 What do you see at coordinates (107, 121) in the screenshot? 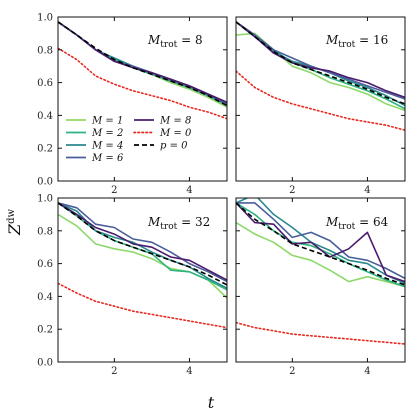
I see `legend-label: M = 1` at bounding box center [107, 121].